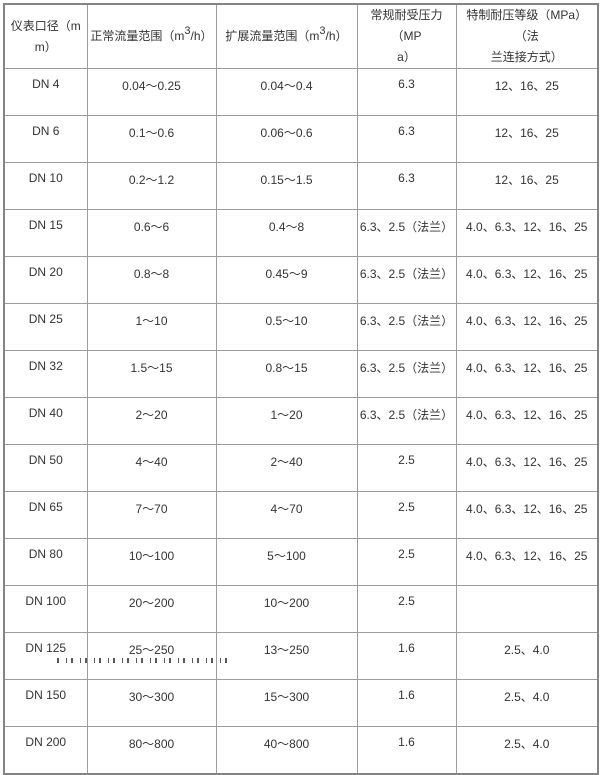 The height and width of the screenshot is (775, 600). Describe the element at coordinates (45, 562) in the screenshot. I see `cell-diameter: DN 80` at that location.